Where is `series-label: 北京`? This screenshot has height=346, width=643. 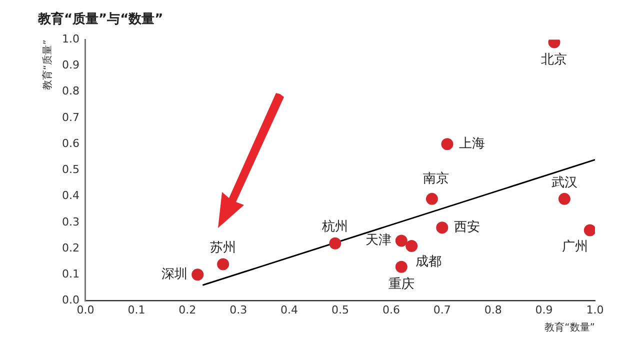 series-label: 北京 is located at coordinates (554, 60).